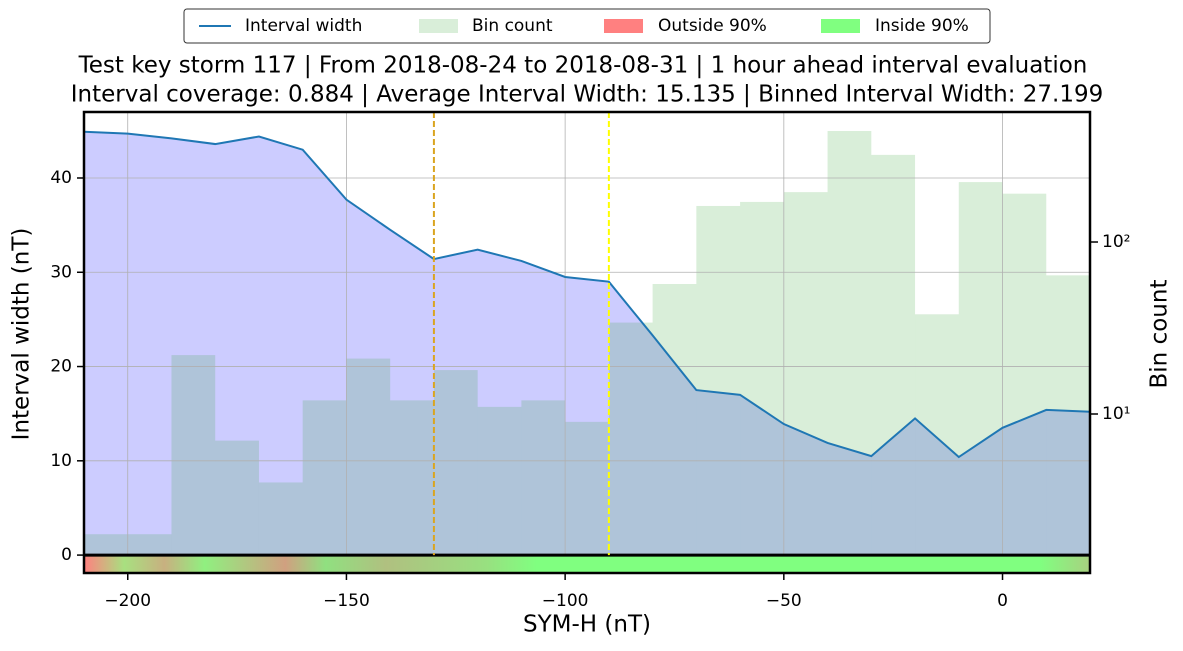 This screenshot has width=1183, height=651. I want to click on y-axis-label: Interval width (nT), so click(22, 334).